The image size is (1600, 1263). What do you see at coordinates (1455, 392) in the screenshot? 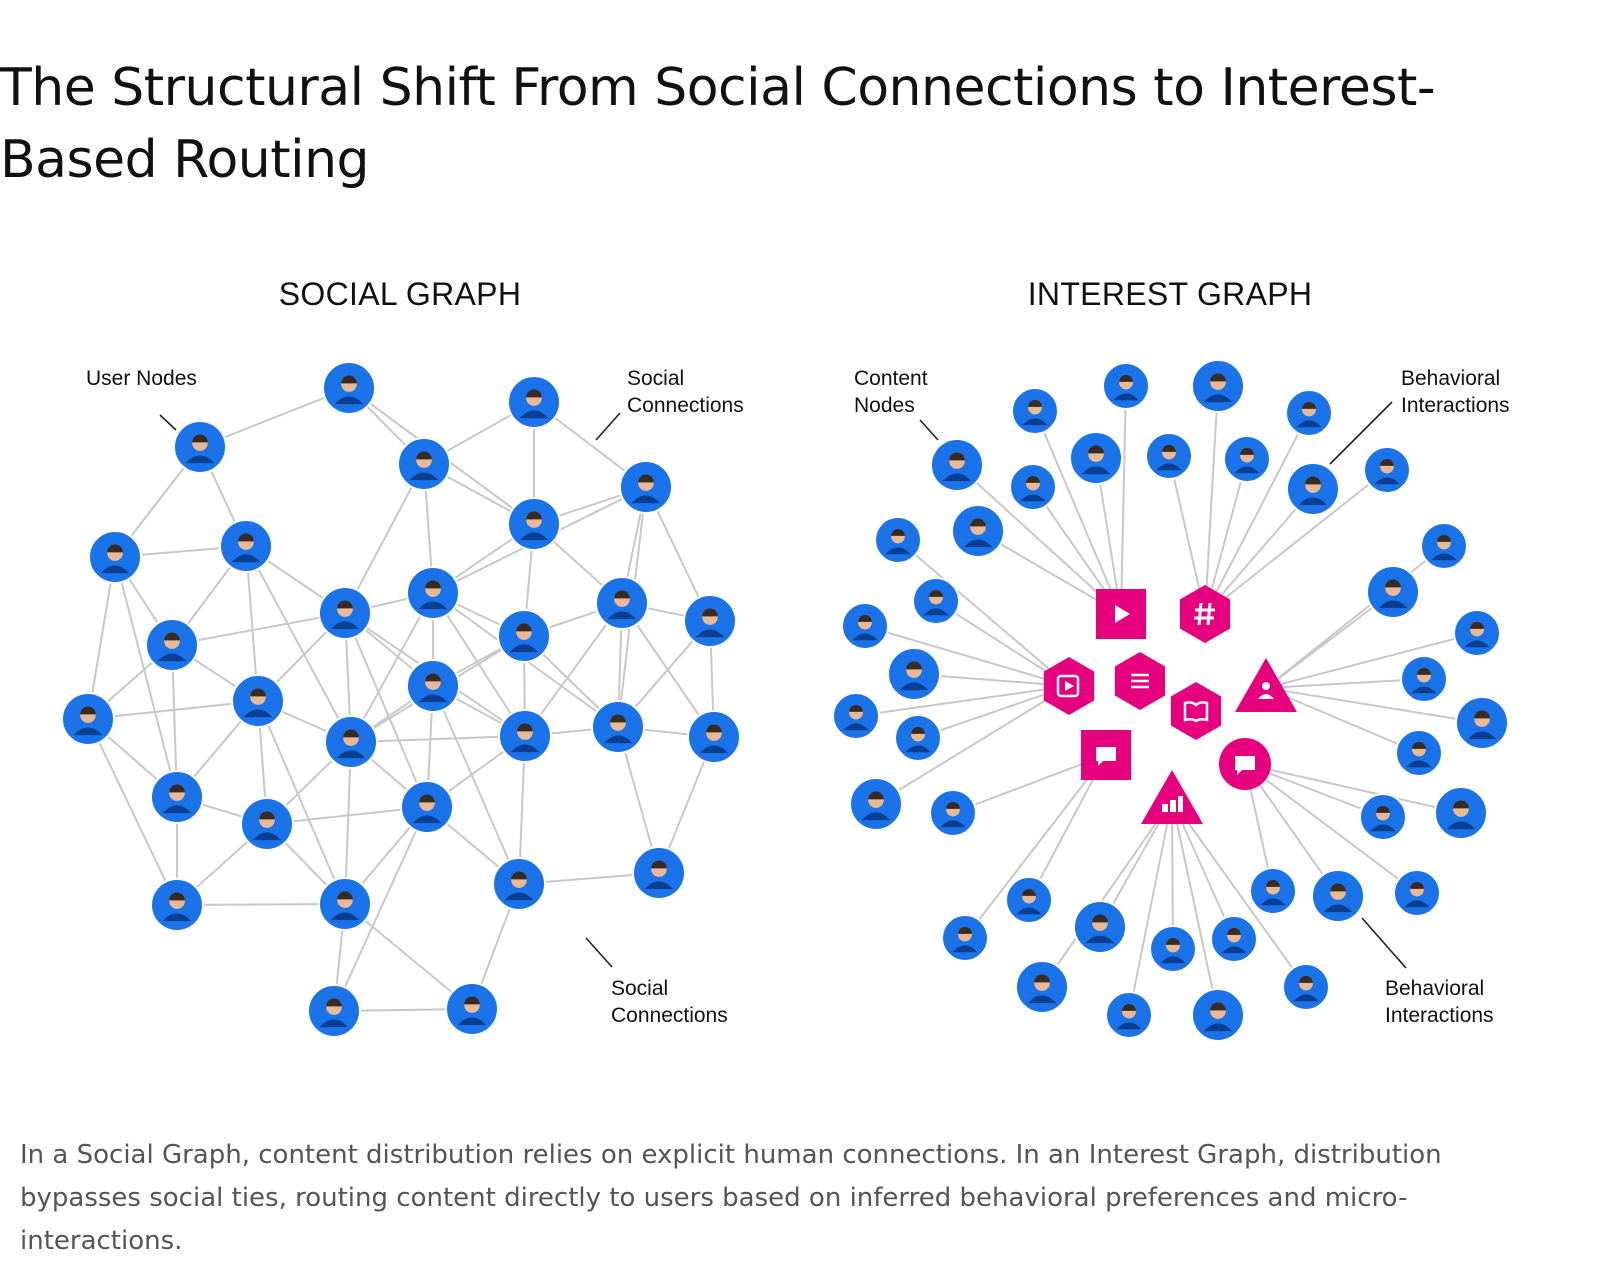
I see `annotation: Behavioral Interactions` at bounding box center [1455, 392].